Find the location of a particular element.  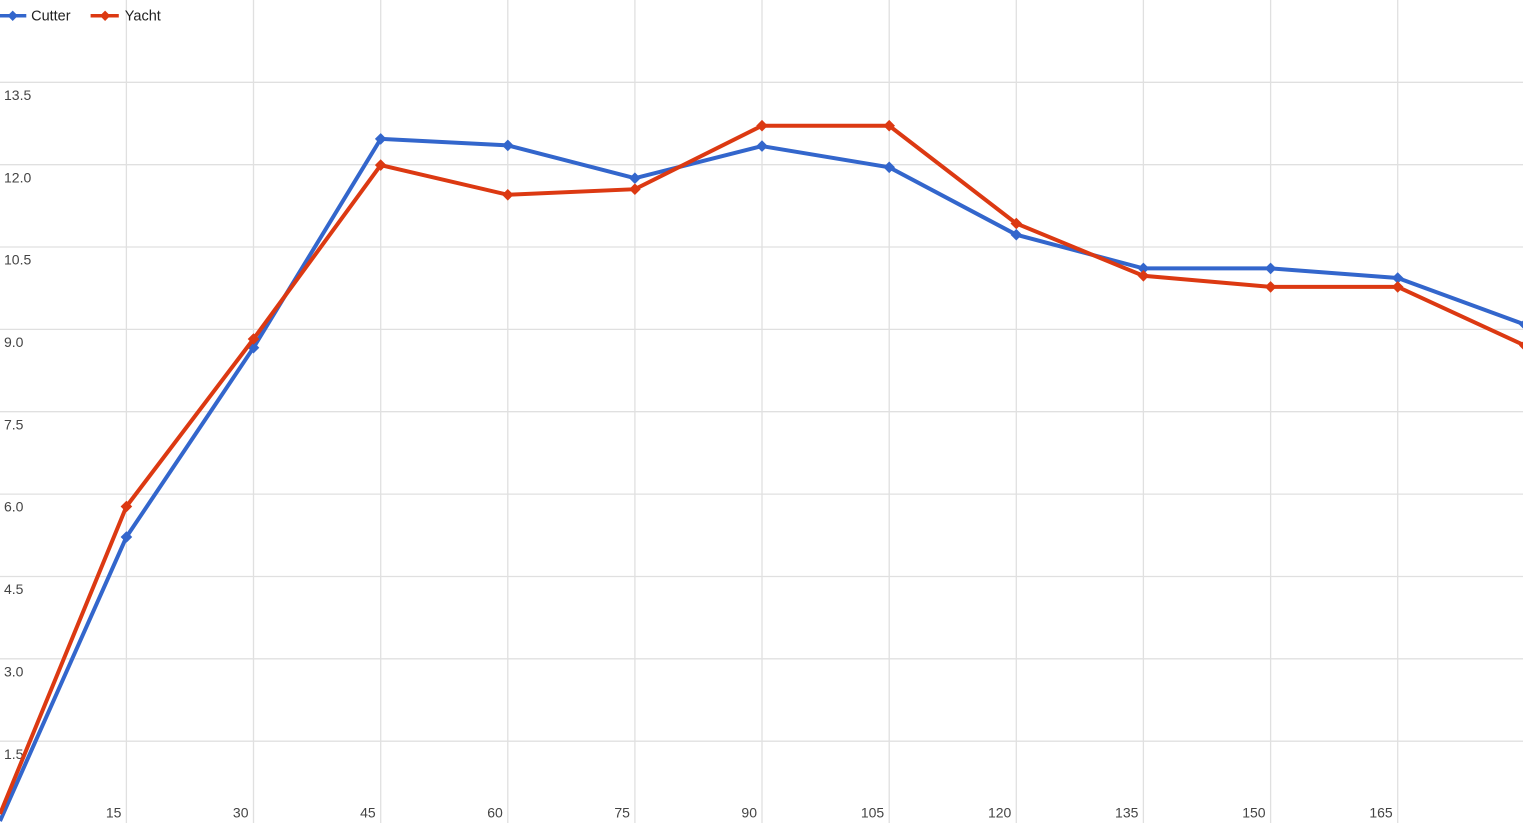

svg-text: 30 is located at coordinates (241, 813).